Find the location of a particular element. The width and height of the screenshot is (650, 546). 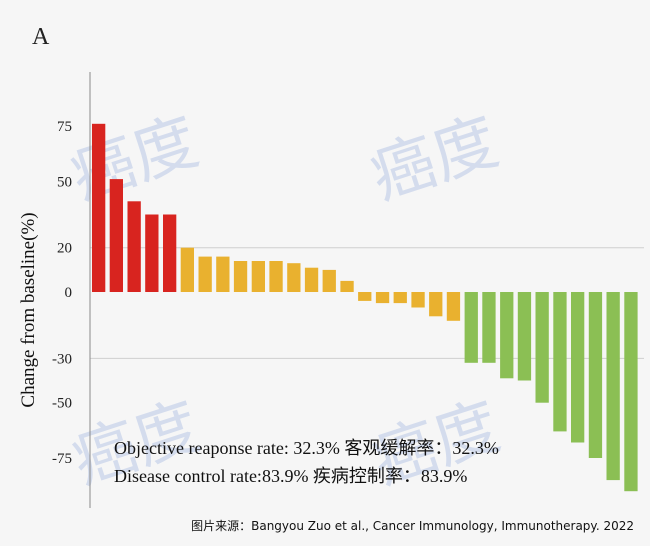

y-tick-label: 50 is located at coordinates (64, 182).